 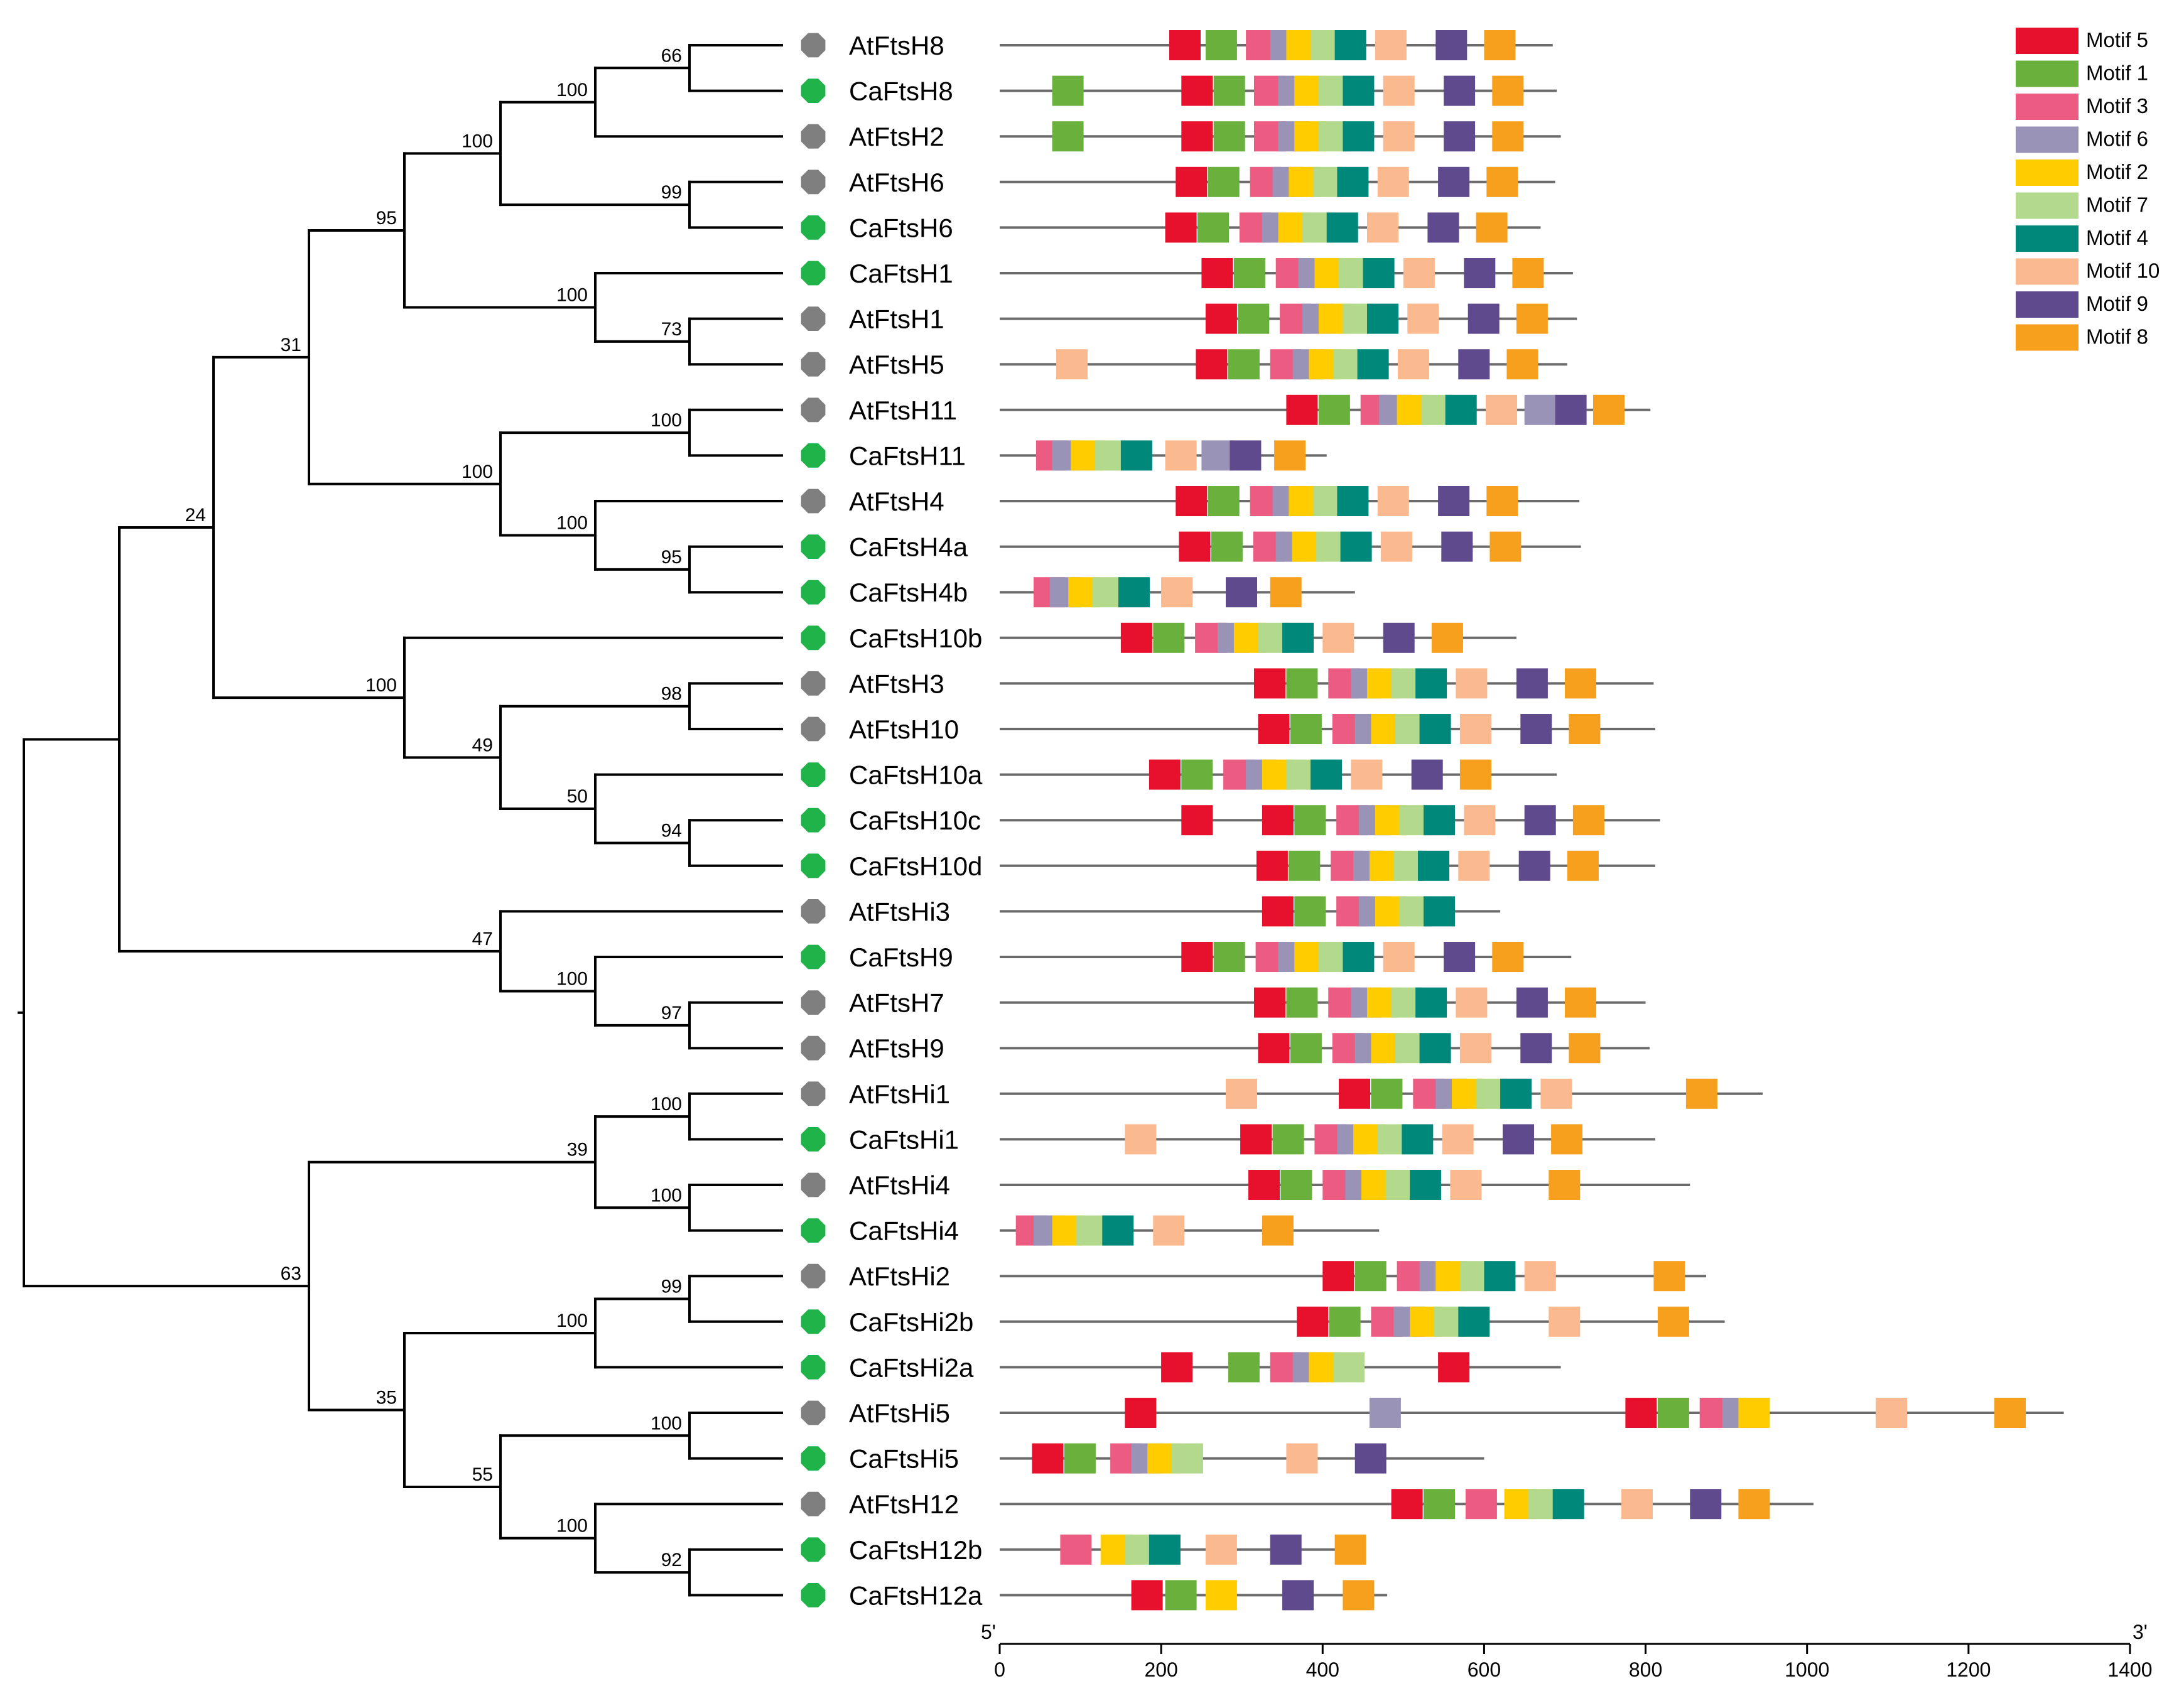 I want to click on gene-row-atftsh1: AtFtsH1, so click(x=1189, y=318).